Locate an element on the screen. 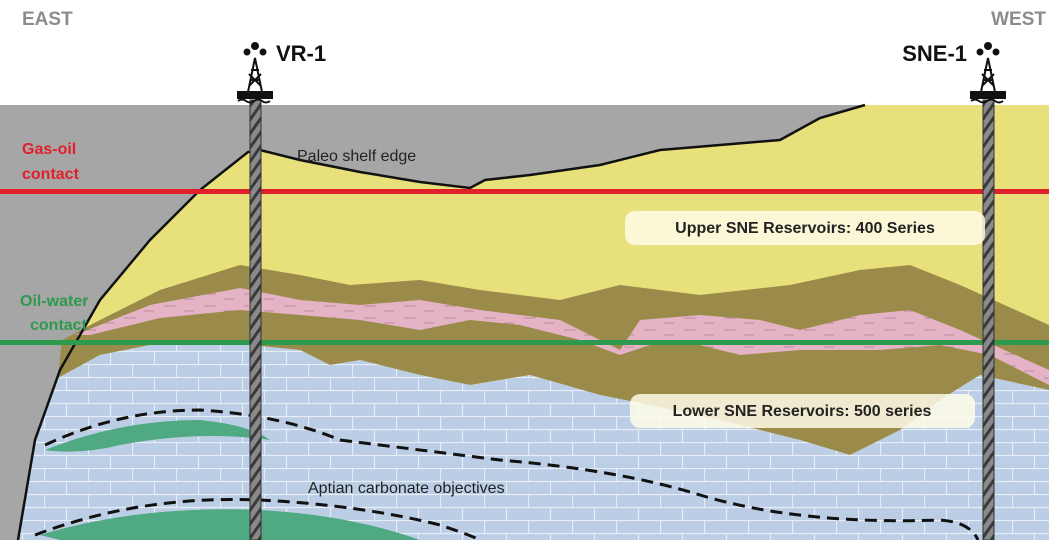  dashed-boundary is located at coordinates (257, 518).